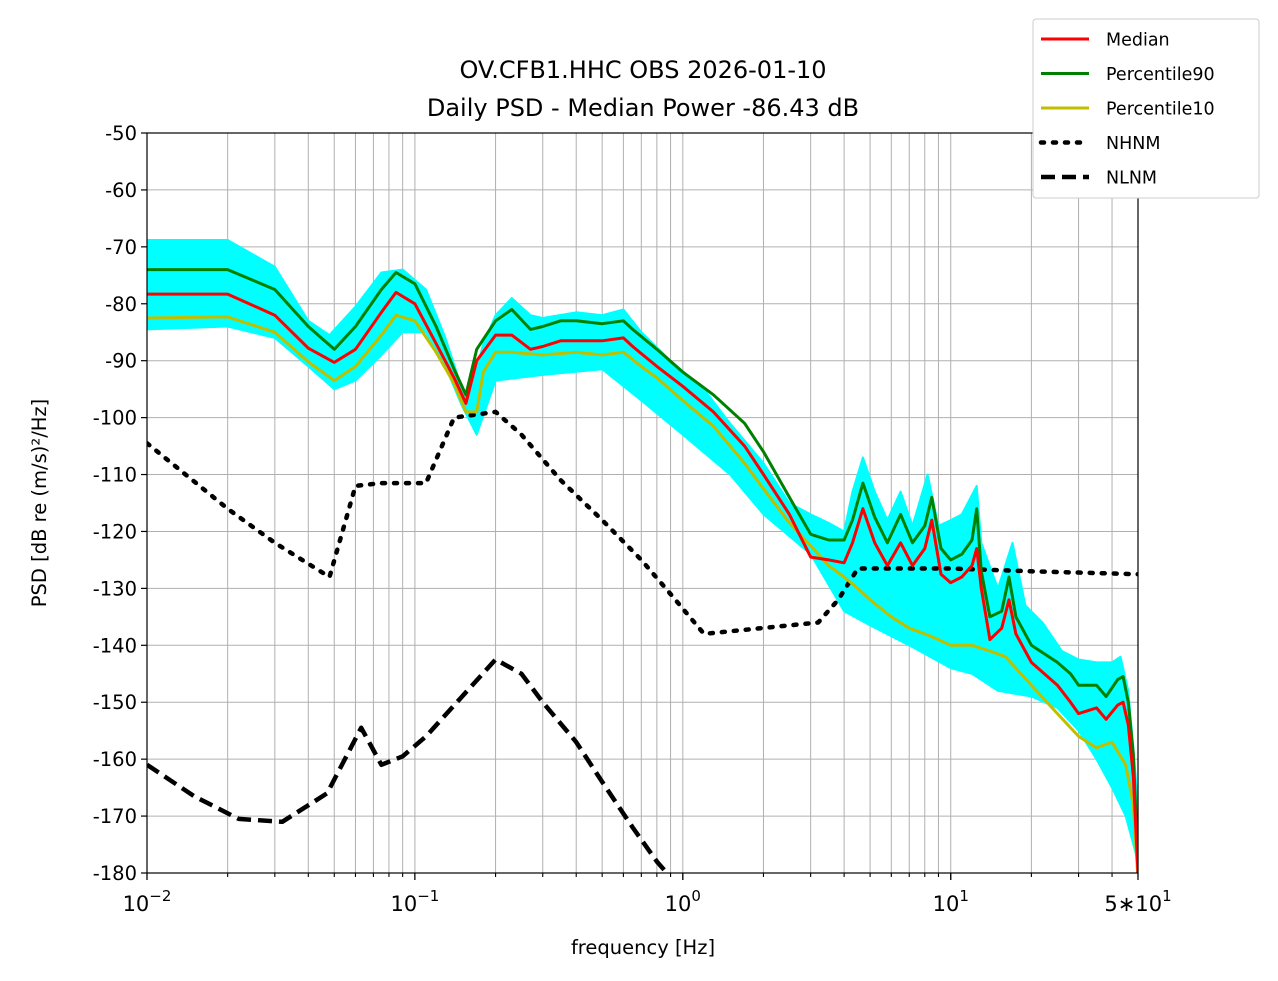 The image size is (1278, 981). What do you see at coordinates (115, 759) in the screenshot?
I see `y-tick-label: -160` at bounding box center [115, 759].